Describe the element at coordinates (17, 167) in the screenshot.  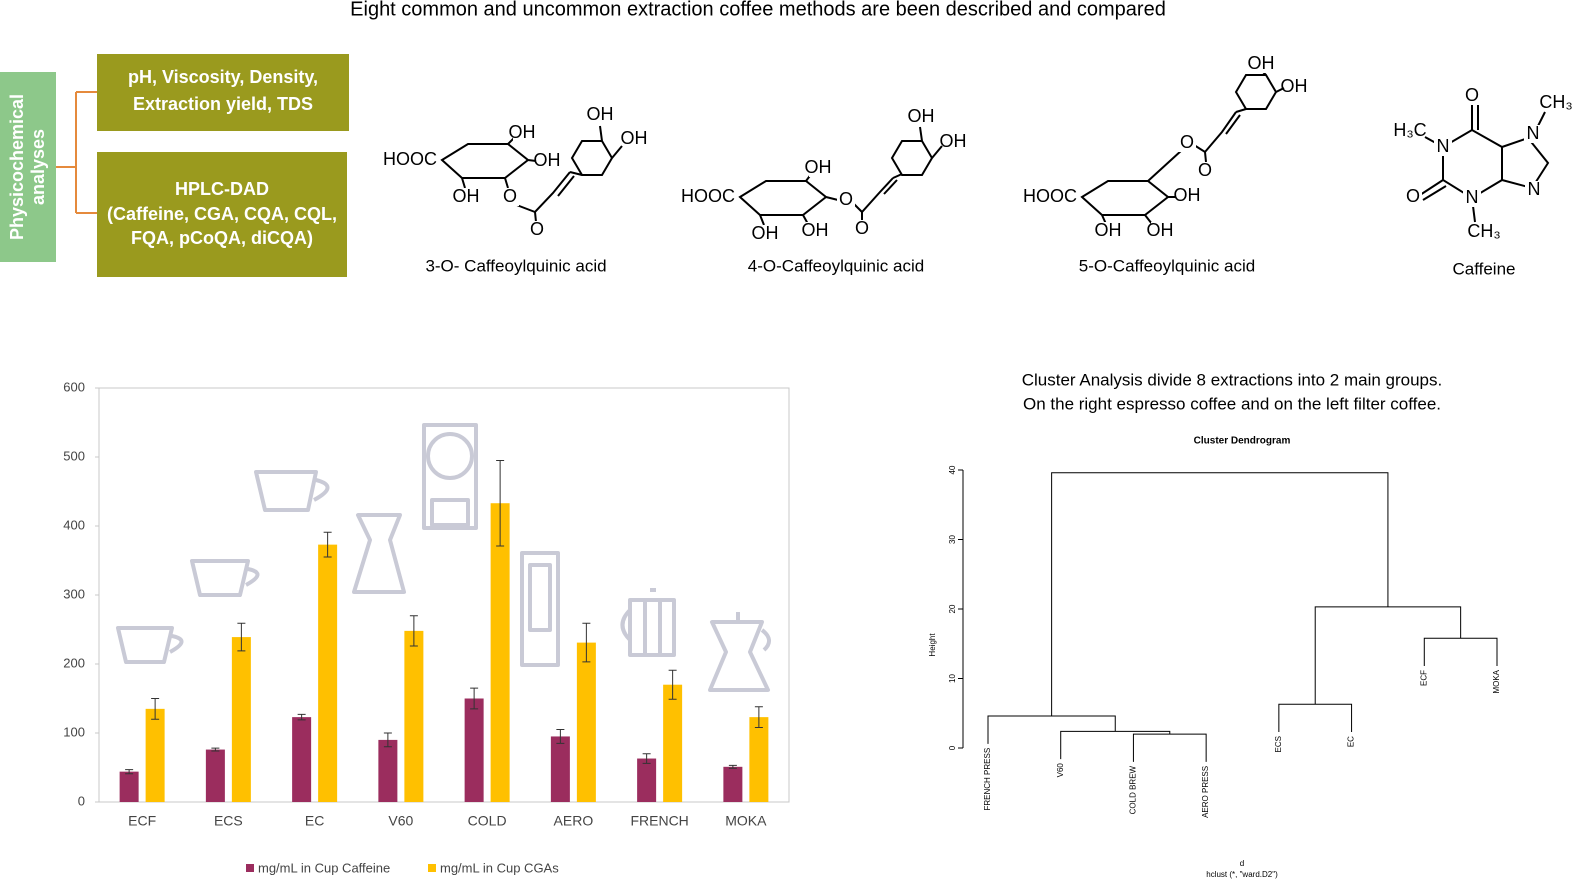
I see `analyses-label-line: Physicochemical` at that location.